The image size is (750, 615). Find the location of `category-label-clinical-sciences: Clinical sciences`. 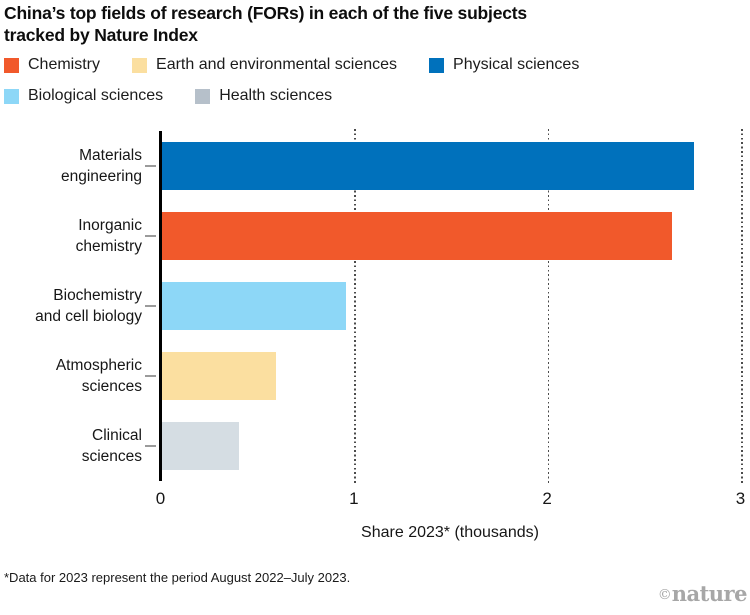

category-label-clinical-sciences: Clinical sciences is located at coordinates (79, 446).